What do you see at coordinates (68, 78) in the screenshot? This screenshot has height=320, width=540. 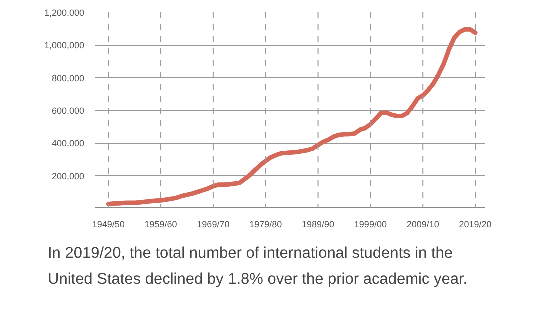 I see `y-tick-label: 800,000` at bounding box center [68, 78].